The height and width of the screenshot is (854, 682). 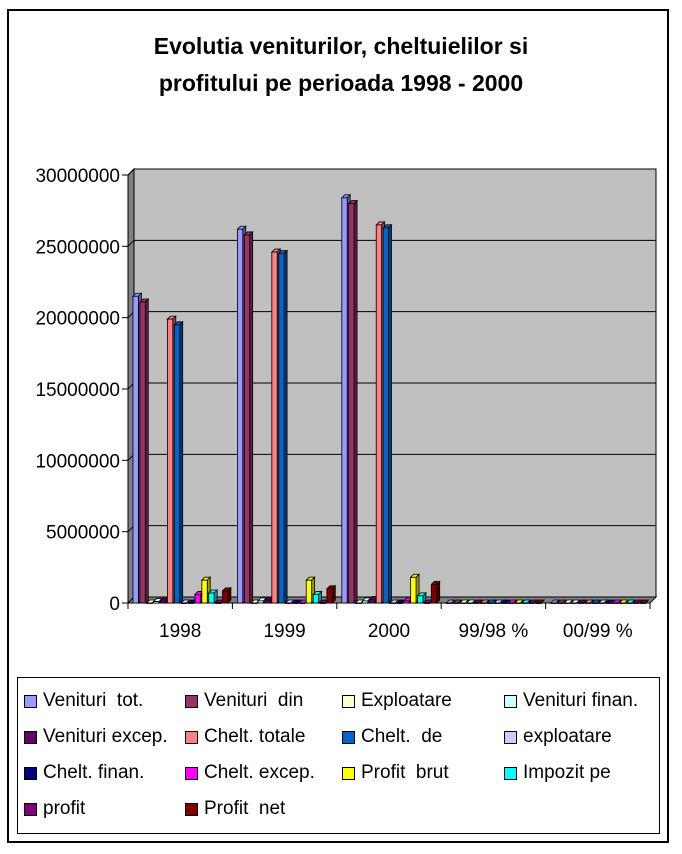 I want to click on legend-item: Exploatare, so click(x=397, y=701).